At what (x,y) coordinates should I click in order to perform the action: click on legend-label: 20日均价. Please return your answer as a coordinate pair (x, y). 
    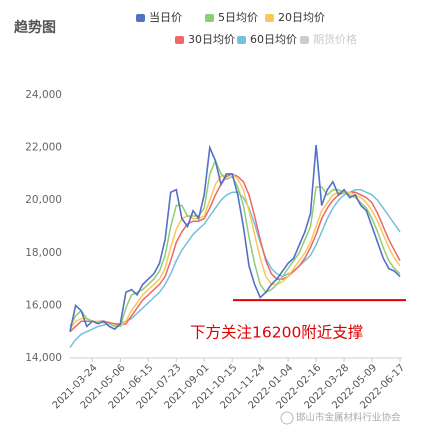
    Looking at the image, I should click on (301, 17).